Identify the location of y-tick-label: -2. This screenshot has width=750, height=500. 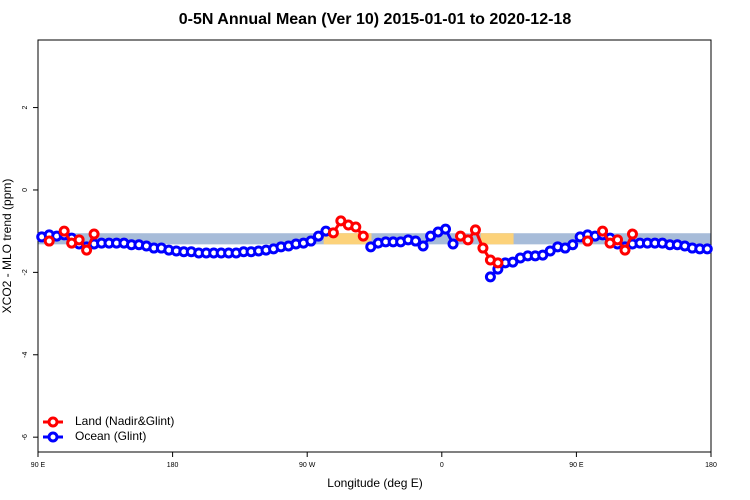
(25, 272).